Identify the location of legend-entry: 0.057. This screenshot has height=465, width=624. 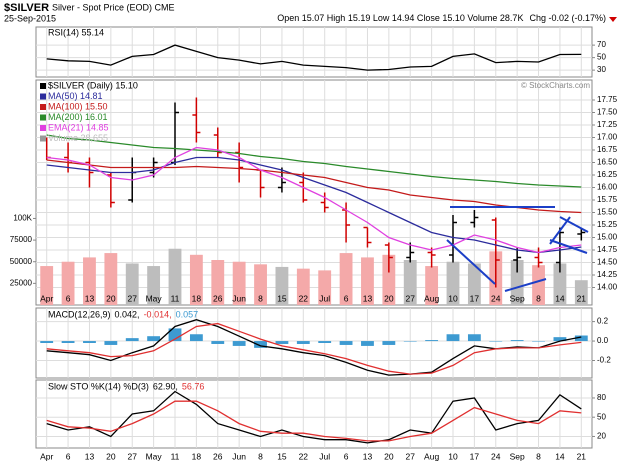
(187, 314).